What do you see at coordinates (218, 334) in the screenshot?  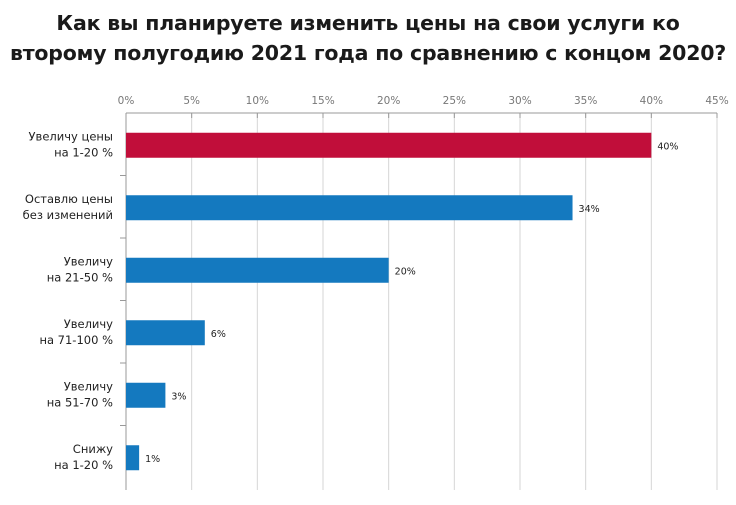 I see `data-label: 6%` at bounding box center [218, 334].